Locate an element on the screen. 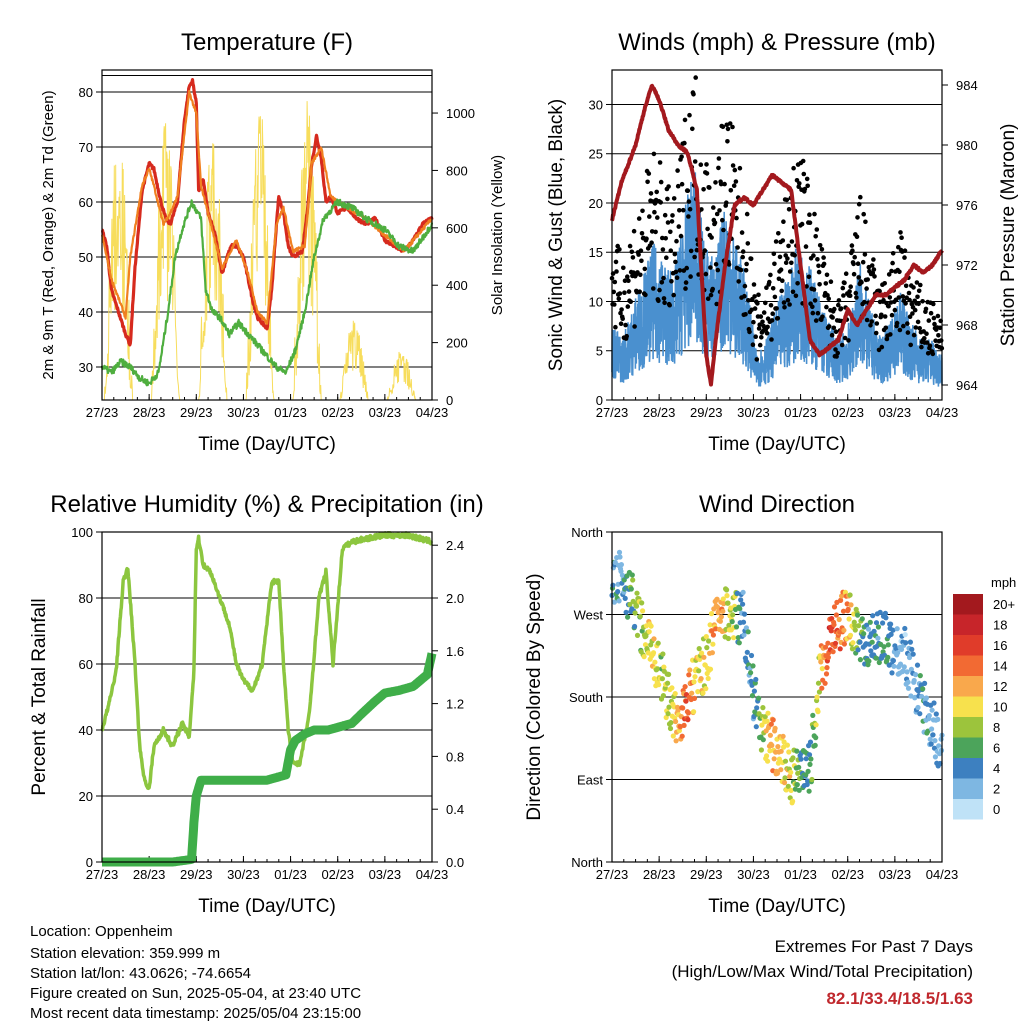 The width and height of the screenshot is (1024, 1024). x-tick-label: 01/23 is located at coordinates (290, 412).